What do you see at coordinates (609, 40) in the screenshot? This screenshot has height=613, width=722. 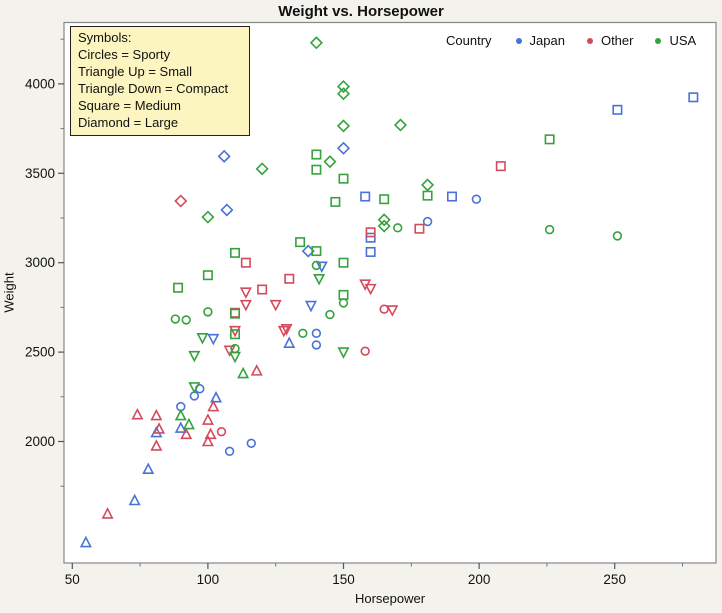 I see `legend-entry-other: Other` at bounding box center [609, 40].